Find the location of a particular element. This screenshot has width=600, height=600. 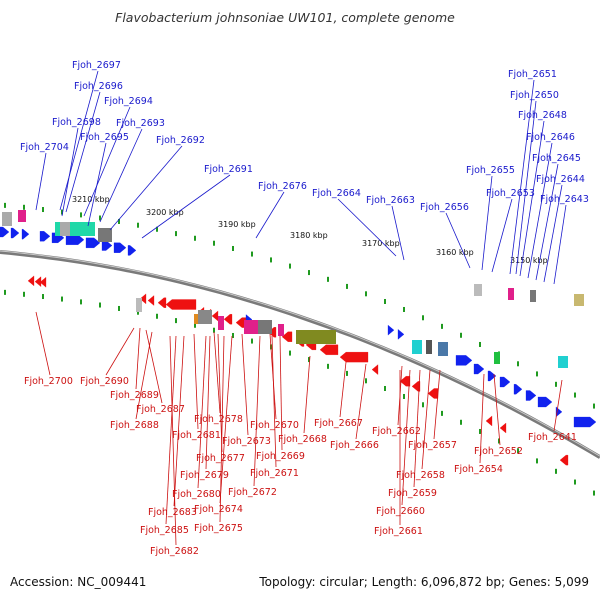

forward-gene-label: Fjoh_2645 is located at coordinates (556, 158).